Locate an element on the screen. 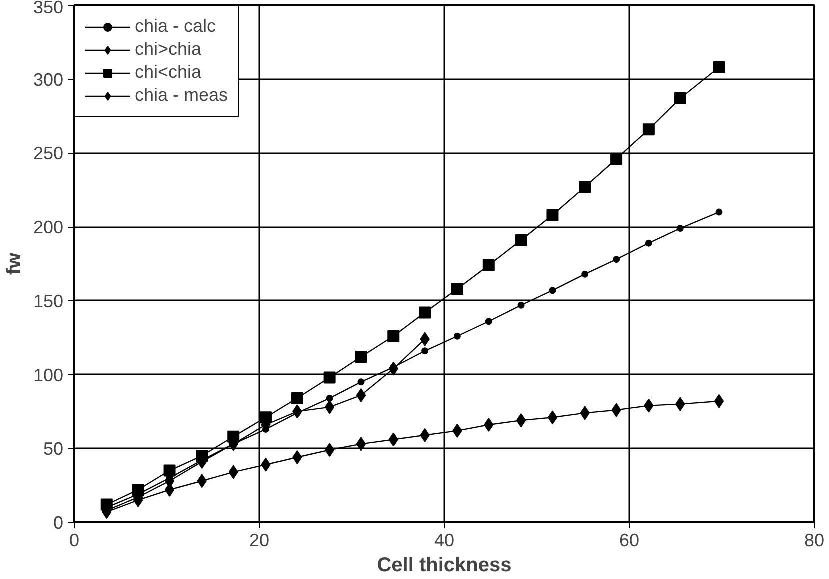  y-tick-label: 50 is located at coordinates (53, 449).